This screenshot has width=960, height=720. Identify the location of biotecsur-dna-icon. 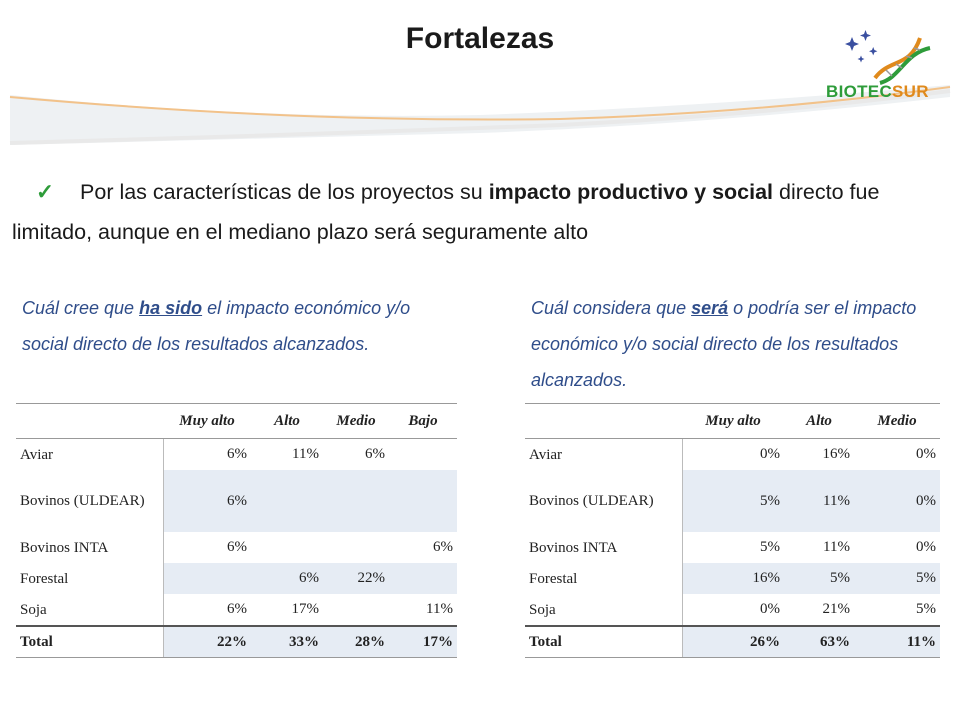
(888, 57).